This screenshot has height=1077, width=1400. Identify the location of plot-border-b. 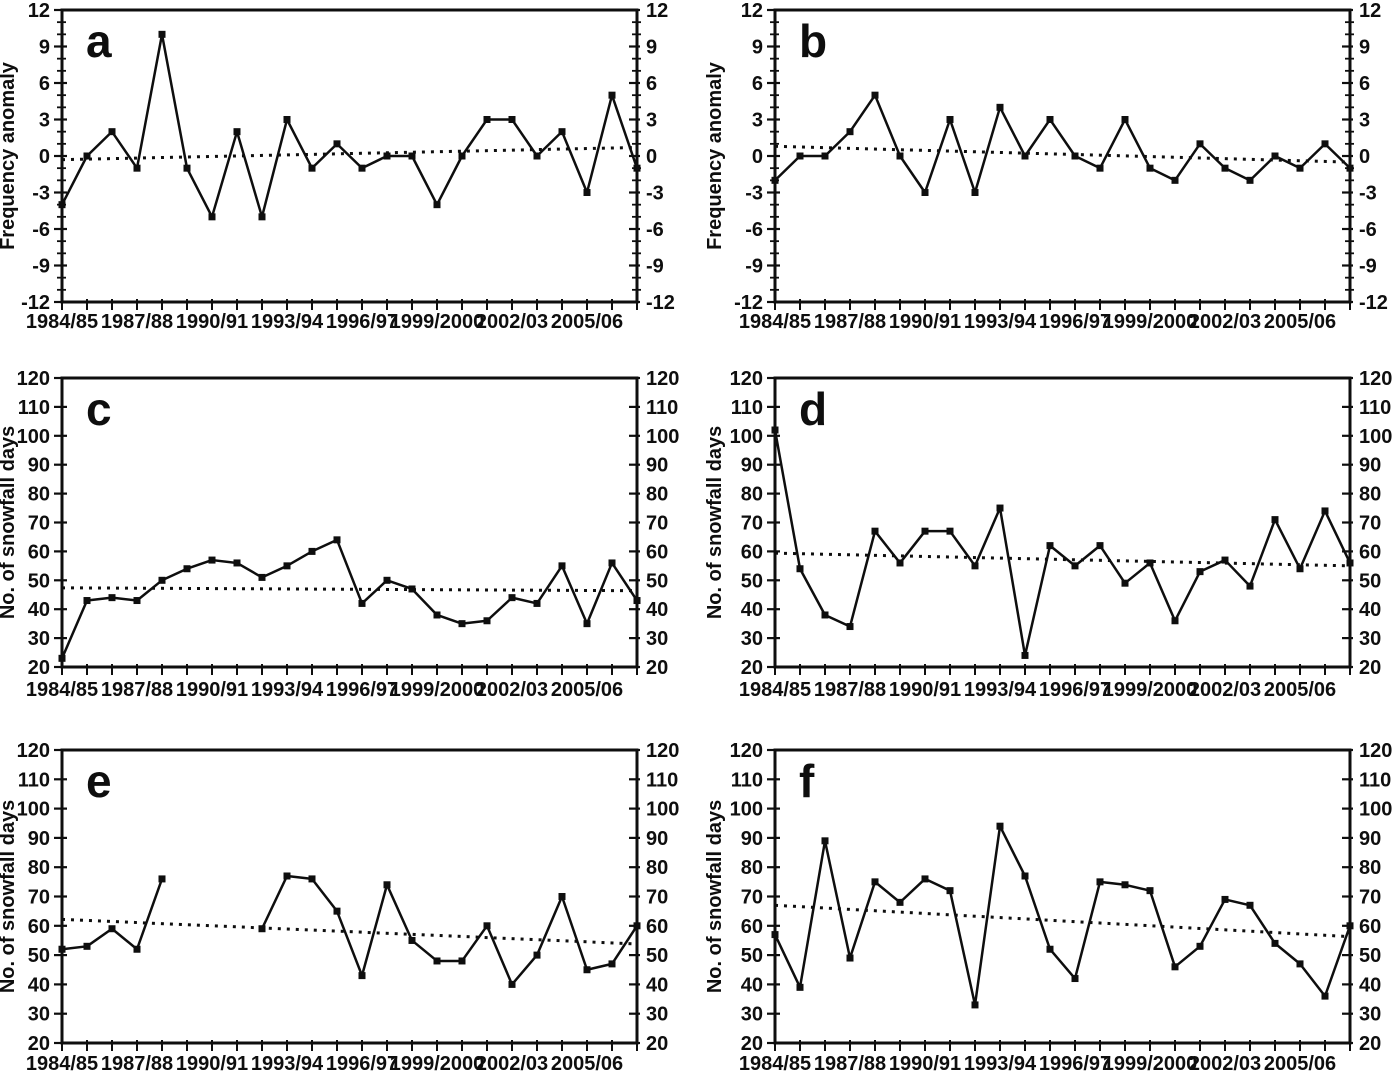
(1062, 156).